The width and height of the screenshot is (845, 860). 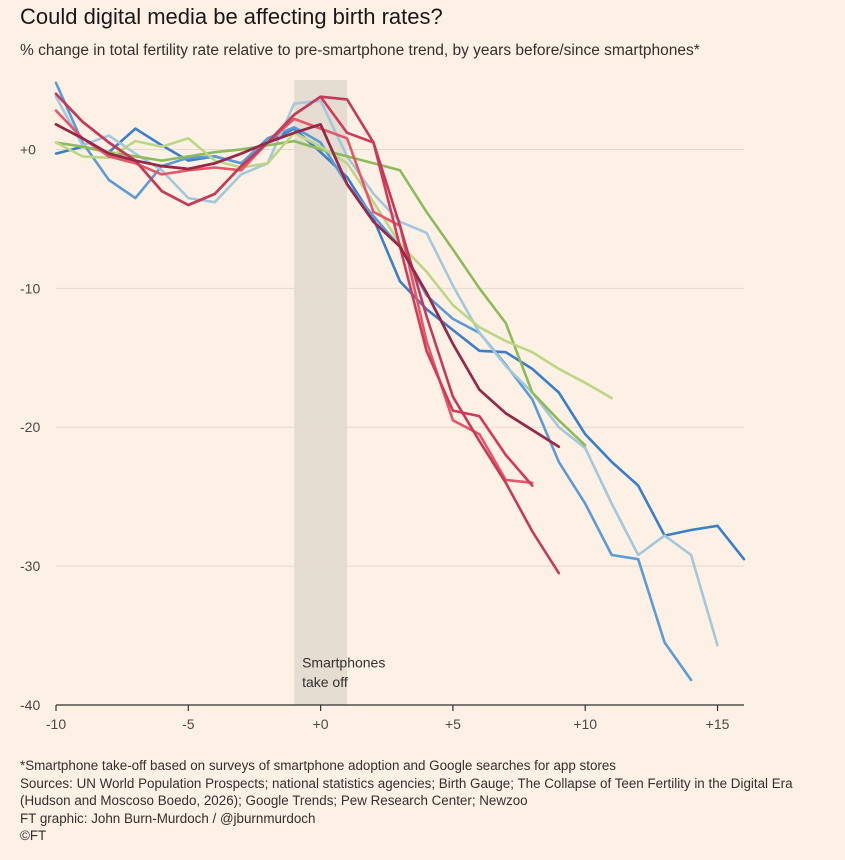 I want to click on x-tick-label: -5, so click(x=188, y=724).